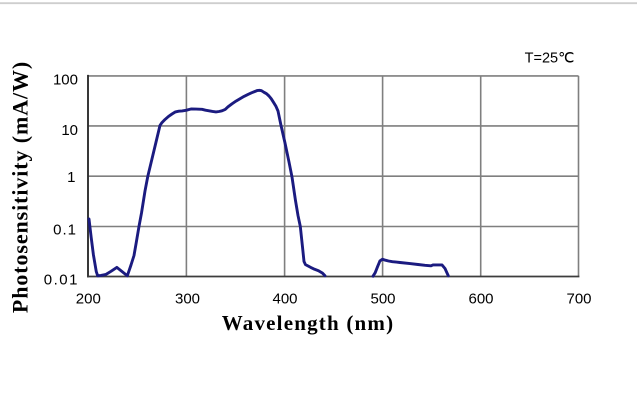 The width and height of the screenshot is (637, 409). Describe the element at coordinates (382, 298) in the screenshot. I see `svg-text: 500` at that location.